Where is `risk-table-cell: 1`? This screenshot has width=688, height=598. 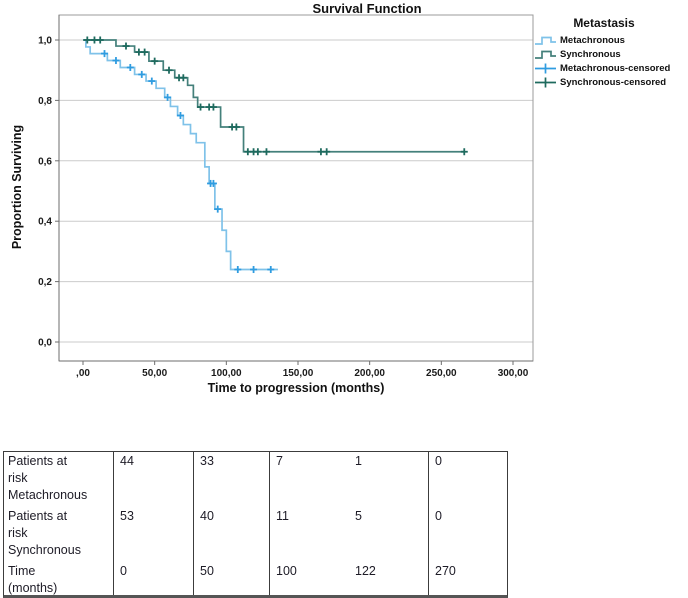
risk-table-cell: 1 is located at coordinates (358, 461).